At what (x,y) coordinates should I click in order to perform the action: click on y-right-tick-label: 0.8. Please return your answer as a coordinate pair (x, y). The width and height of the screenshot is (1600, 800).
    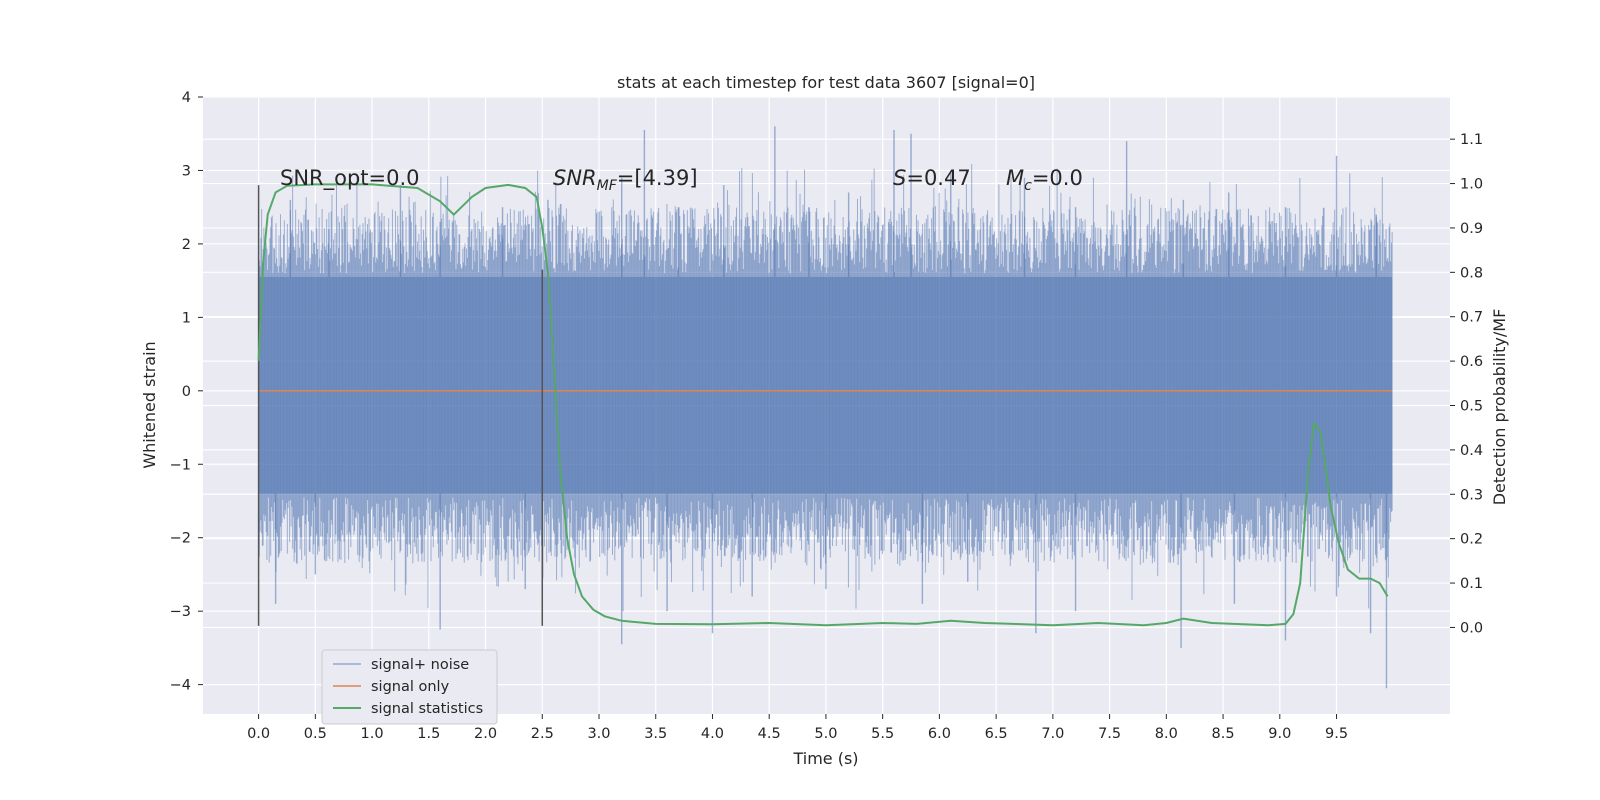
    Looking at the image, I should click on (1471, 273).